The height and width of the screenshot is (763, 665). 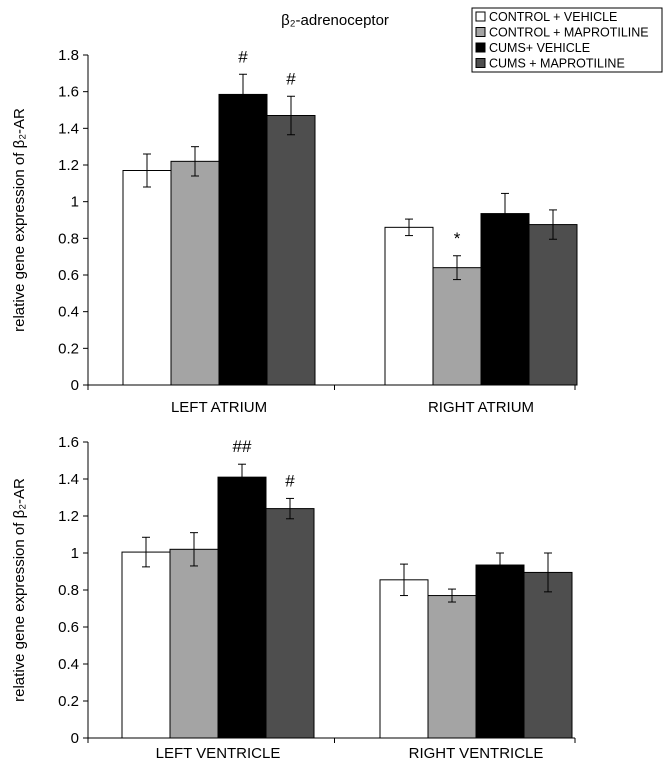 I want to click on category-label: LEFT VENTRICLE, so click(x=218, y=753).